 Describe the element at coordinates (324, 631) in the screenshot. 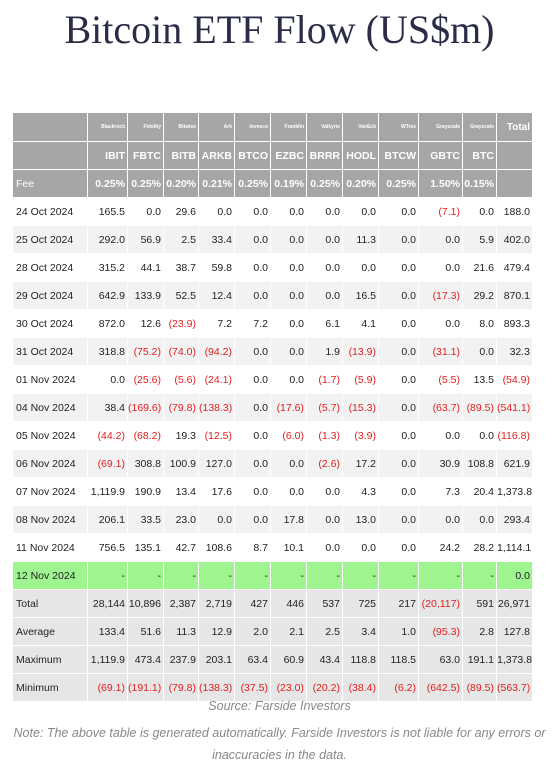

I see `summary-value: 2.5` at that location.